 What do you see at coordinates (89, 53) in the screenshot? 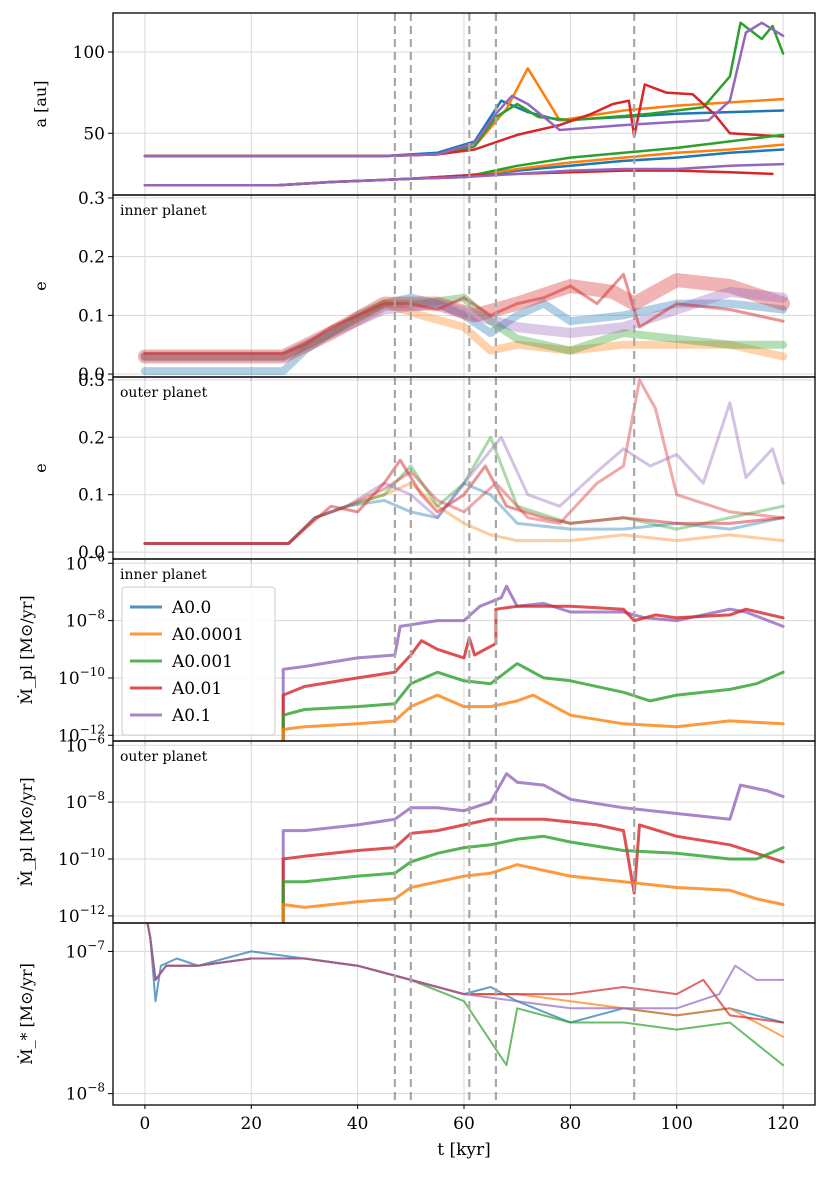
I see `y-tick-label: 100` at bounding box center [89, 53].